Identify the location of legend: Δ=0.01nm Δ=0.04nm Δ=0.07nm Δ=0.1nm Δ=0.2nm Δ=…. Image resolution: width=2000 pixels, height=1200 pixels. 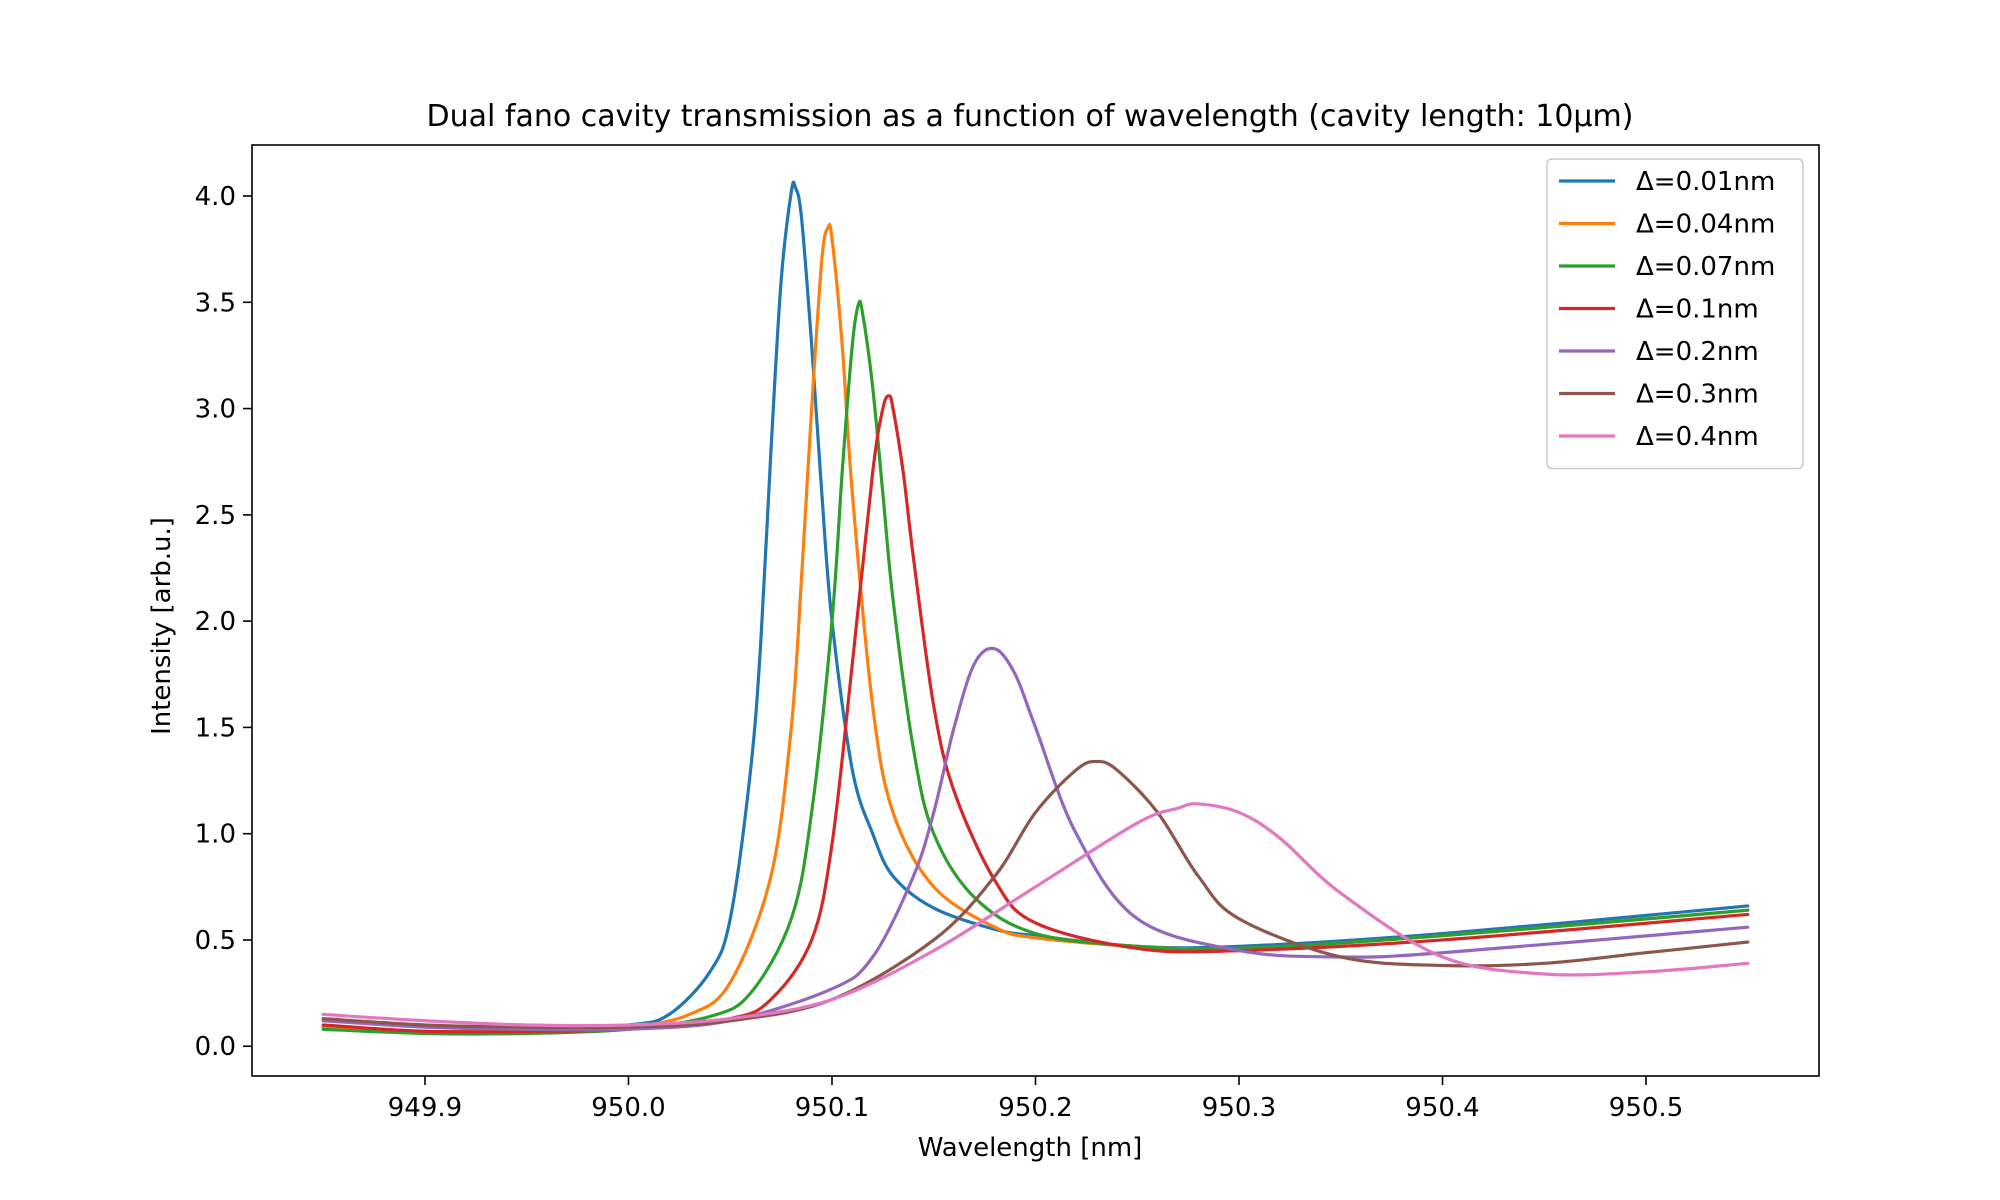
(1675, 314).